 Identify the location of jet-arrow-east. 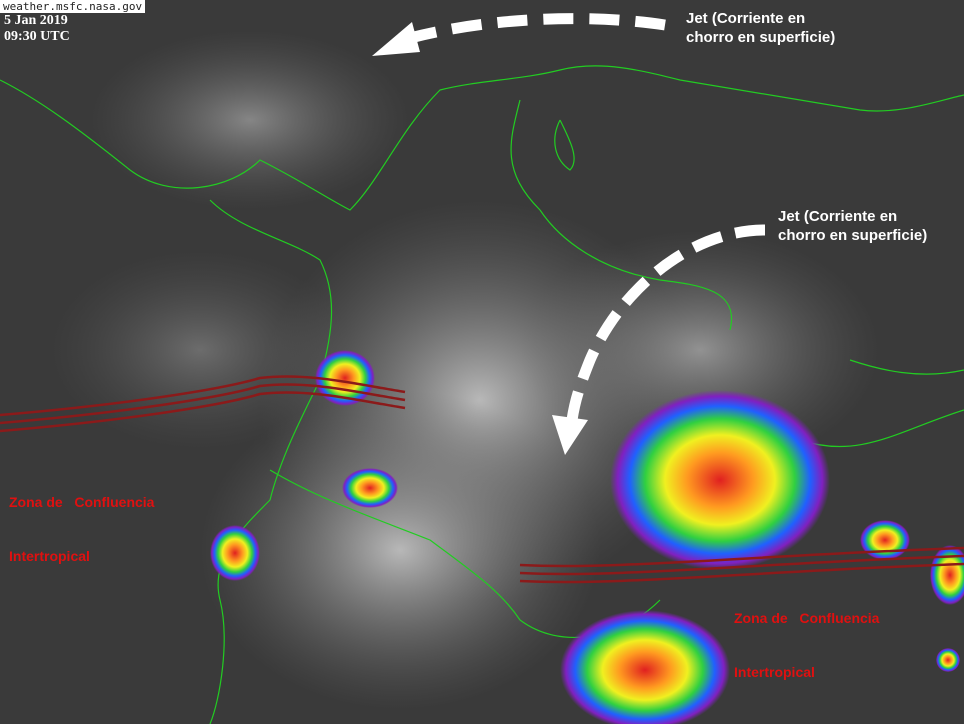
(659, 339).